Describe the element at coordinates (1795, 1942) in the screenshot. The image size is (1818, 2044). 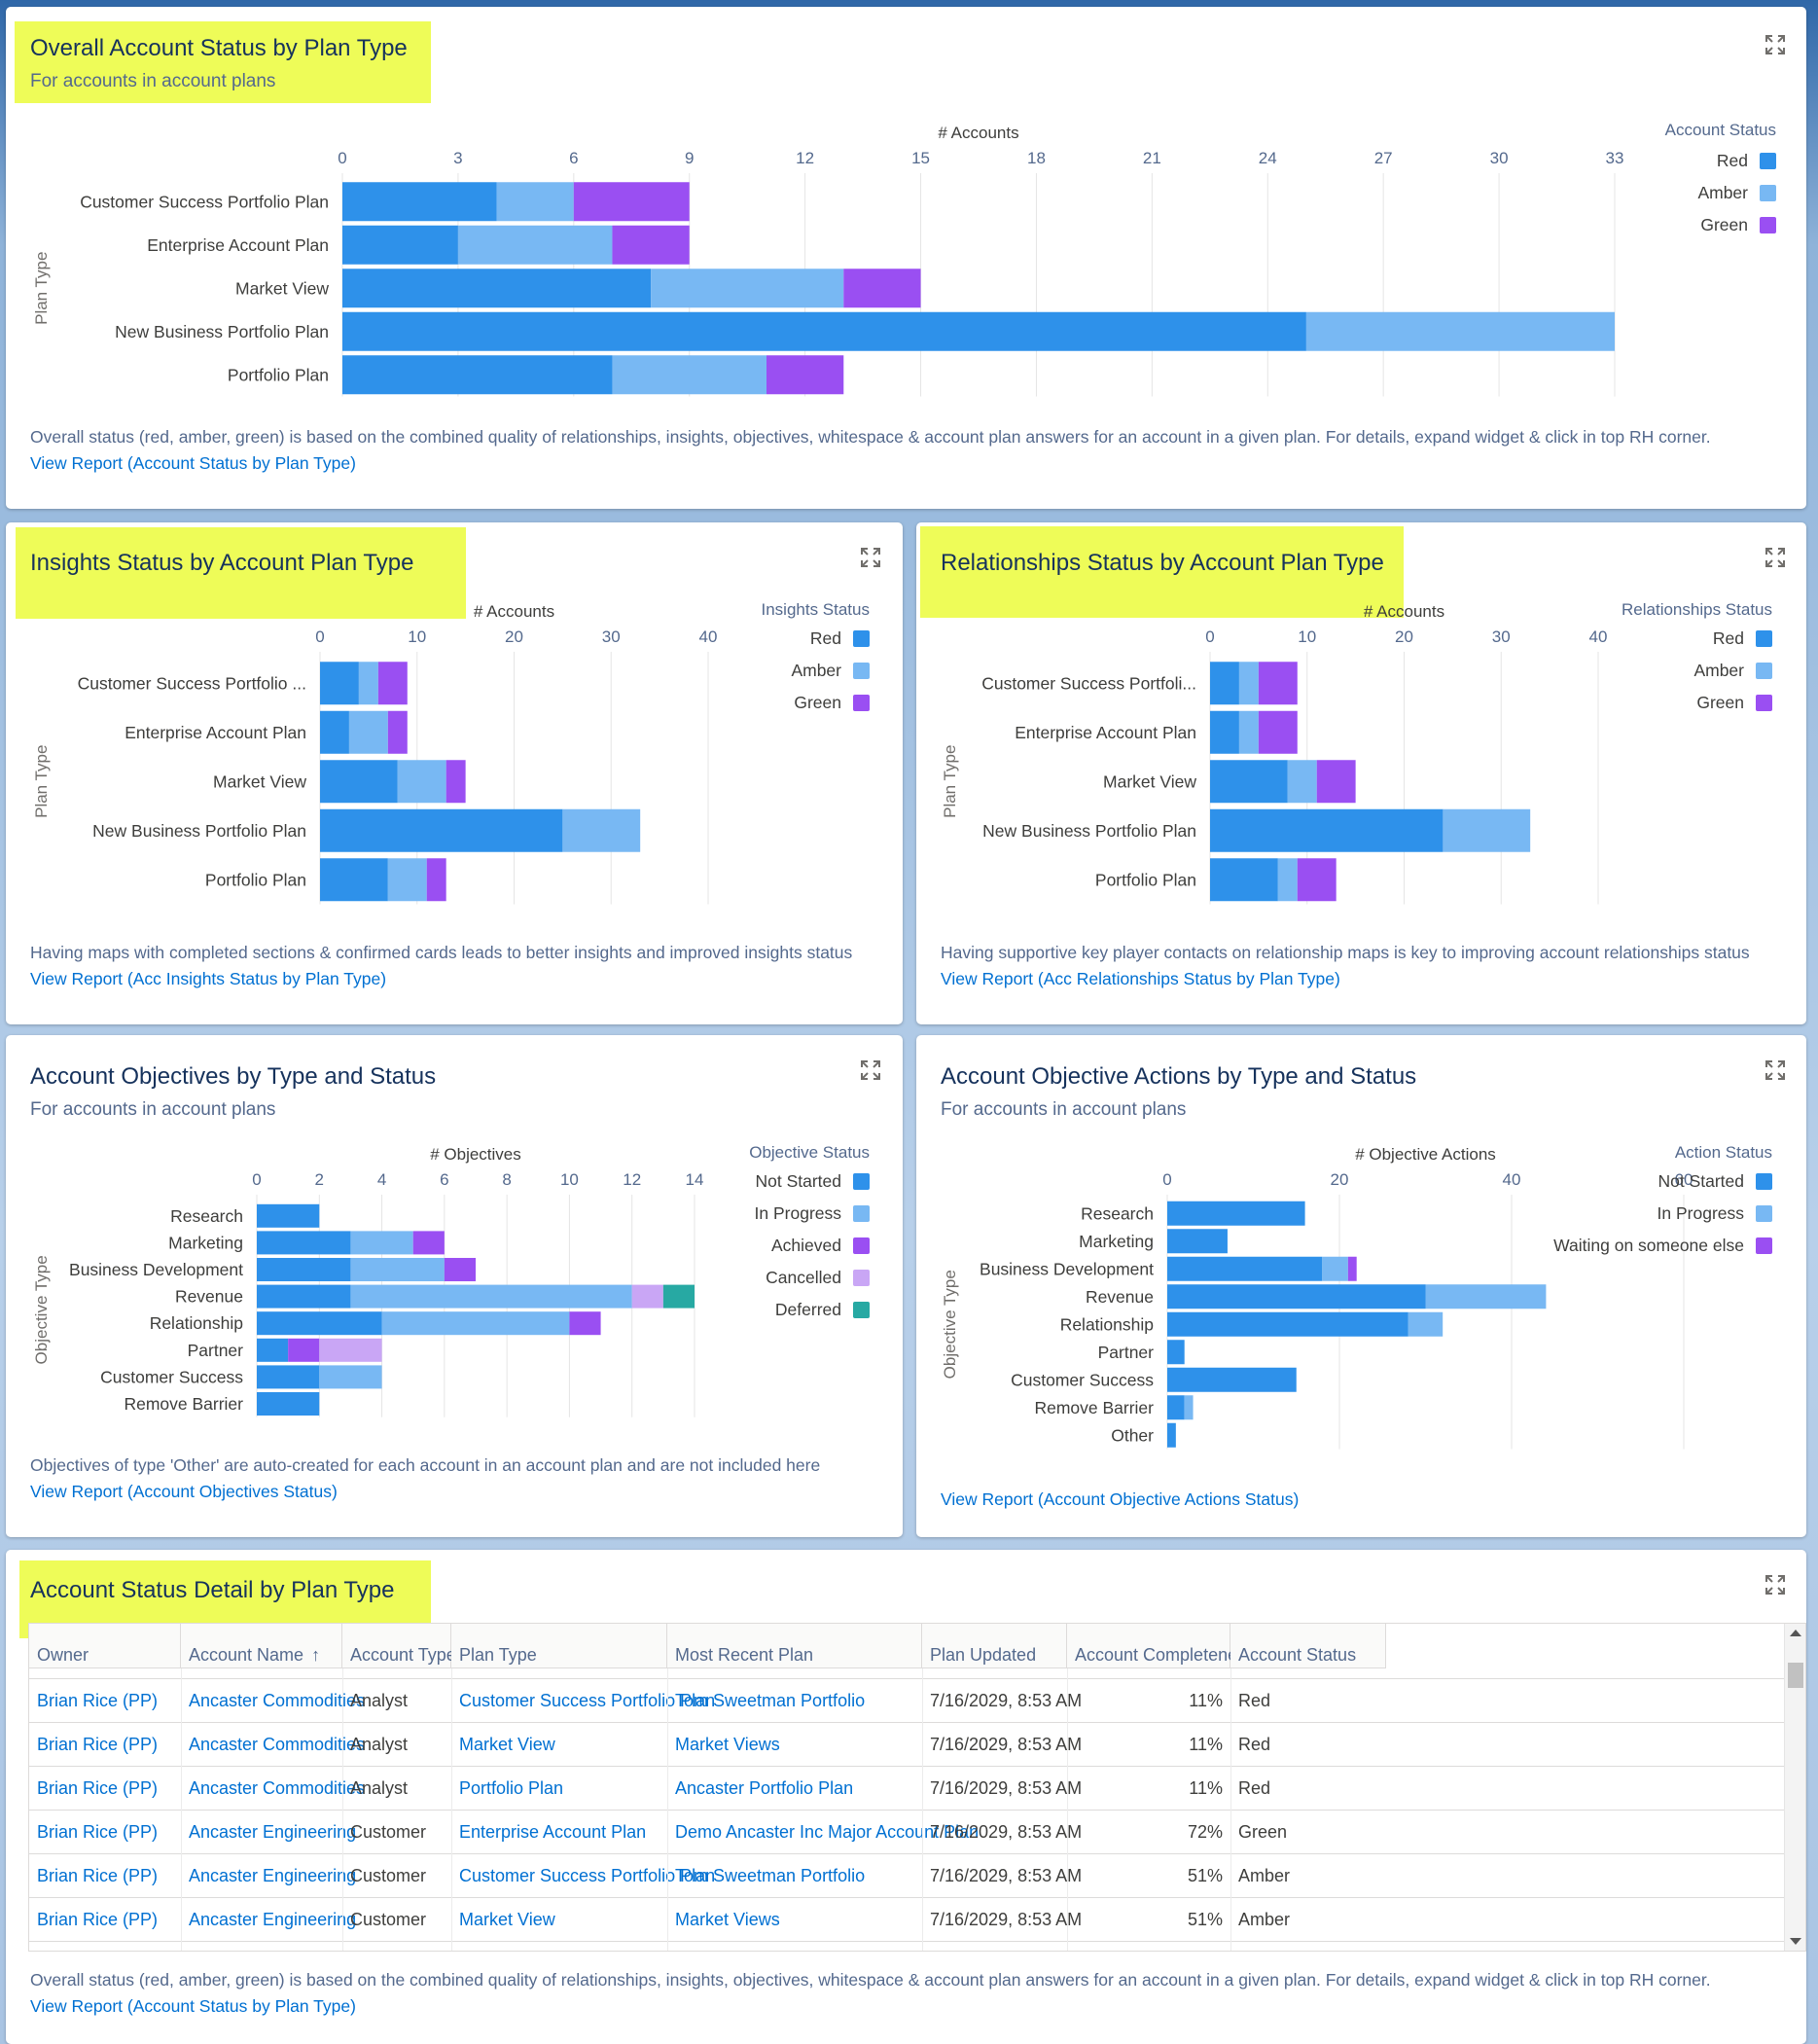
I see `scroll-down-icon` at that location.